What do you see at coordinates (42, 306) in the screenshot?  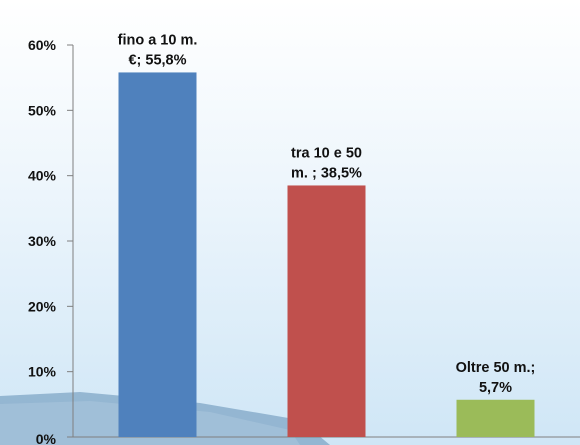 I see `y-tick-label: 20%` at bounding box center [42, 306].